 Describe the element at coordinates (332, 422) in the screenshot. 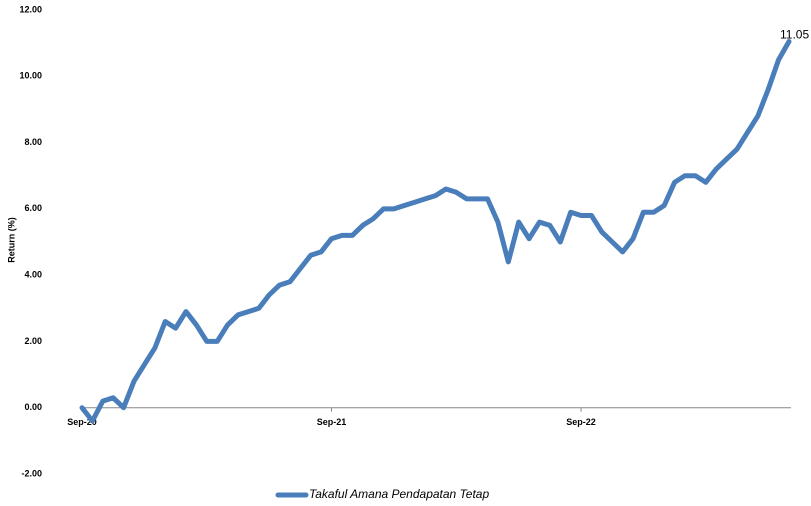

I see `x-tick-label: Sep-21` at that location.